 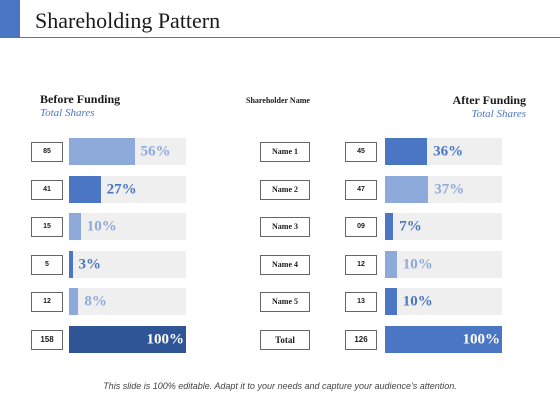 I want to click on after-percent-label: 37%, so click(x=449, y=189).